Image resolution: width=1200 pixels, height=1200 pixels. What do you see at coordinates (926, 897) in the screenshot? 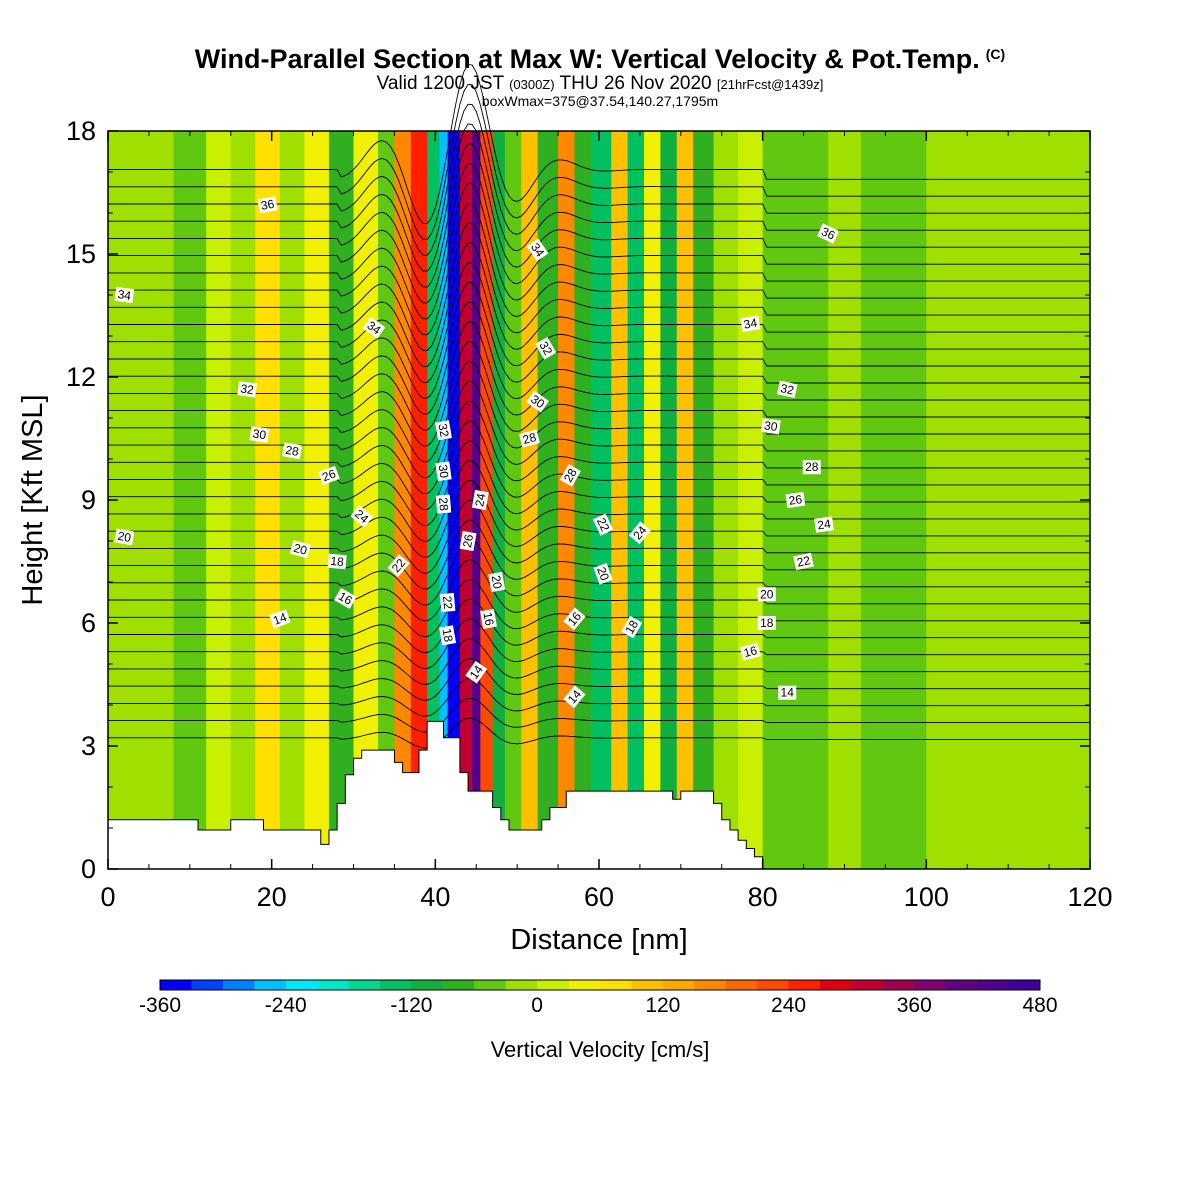
I see `x-tick-label: 100` at bounding box center [926, 897].